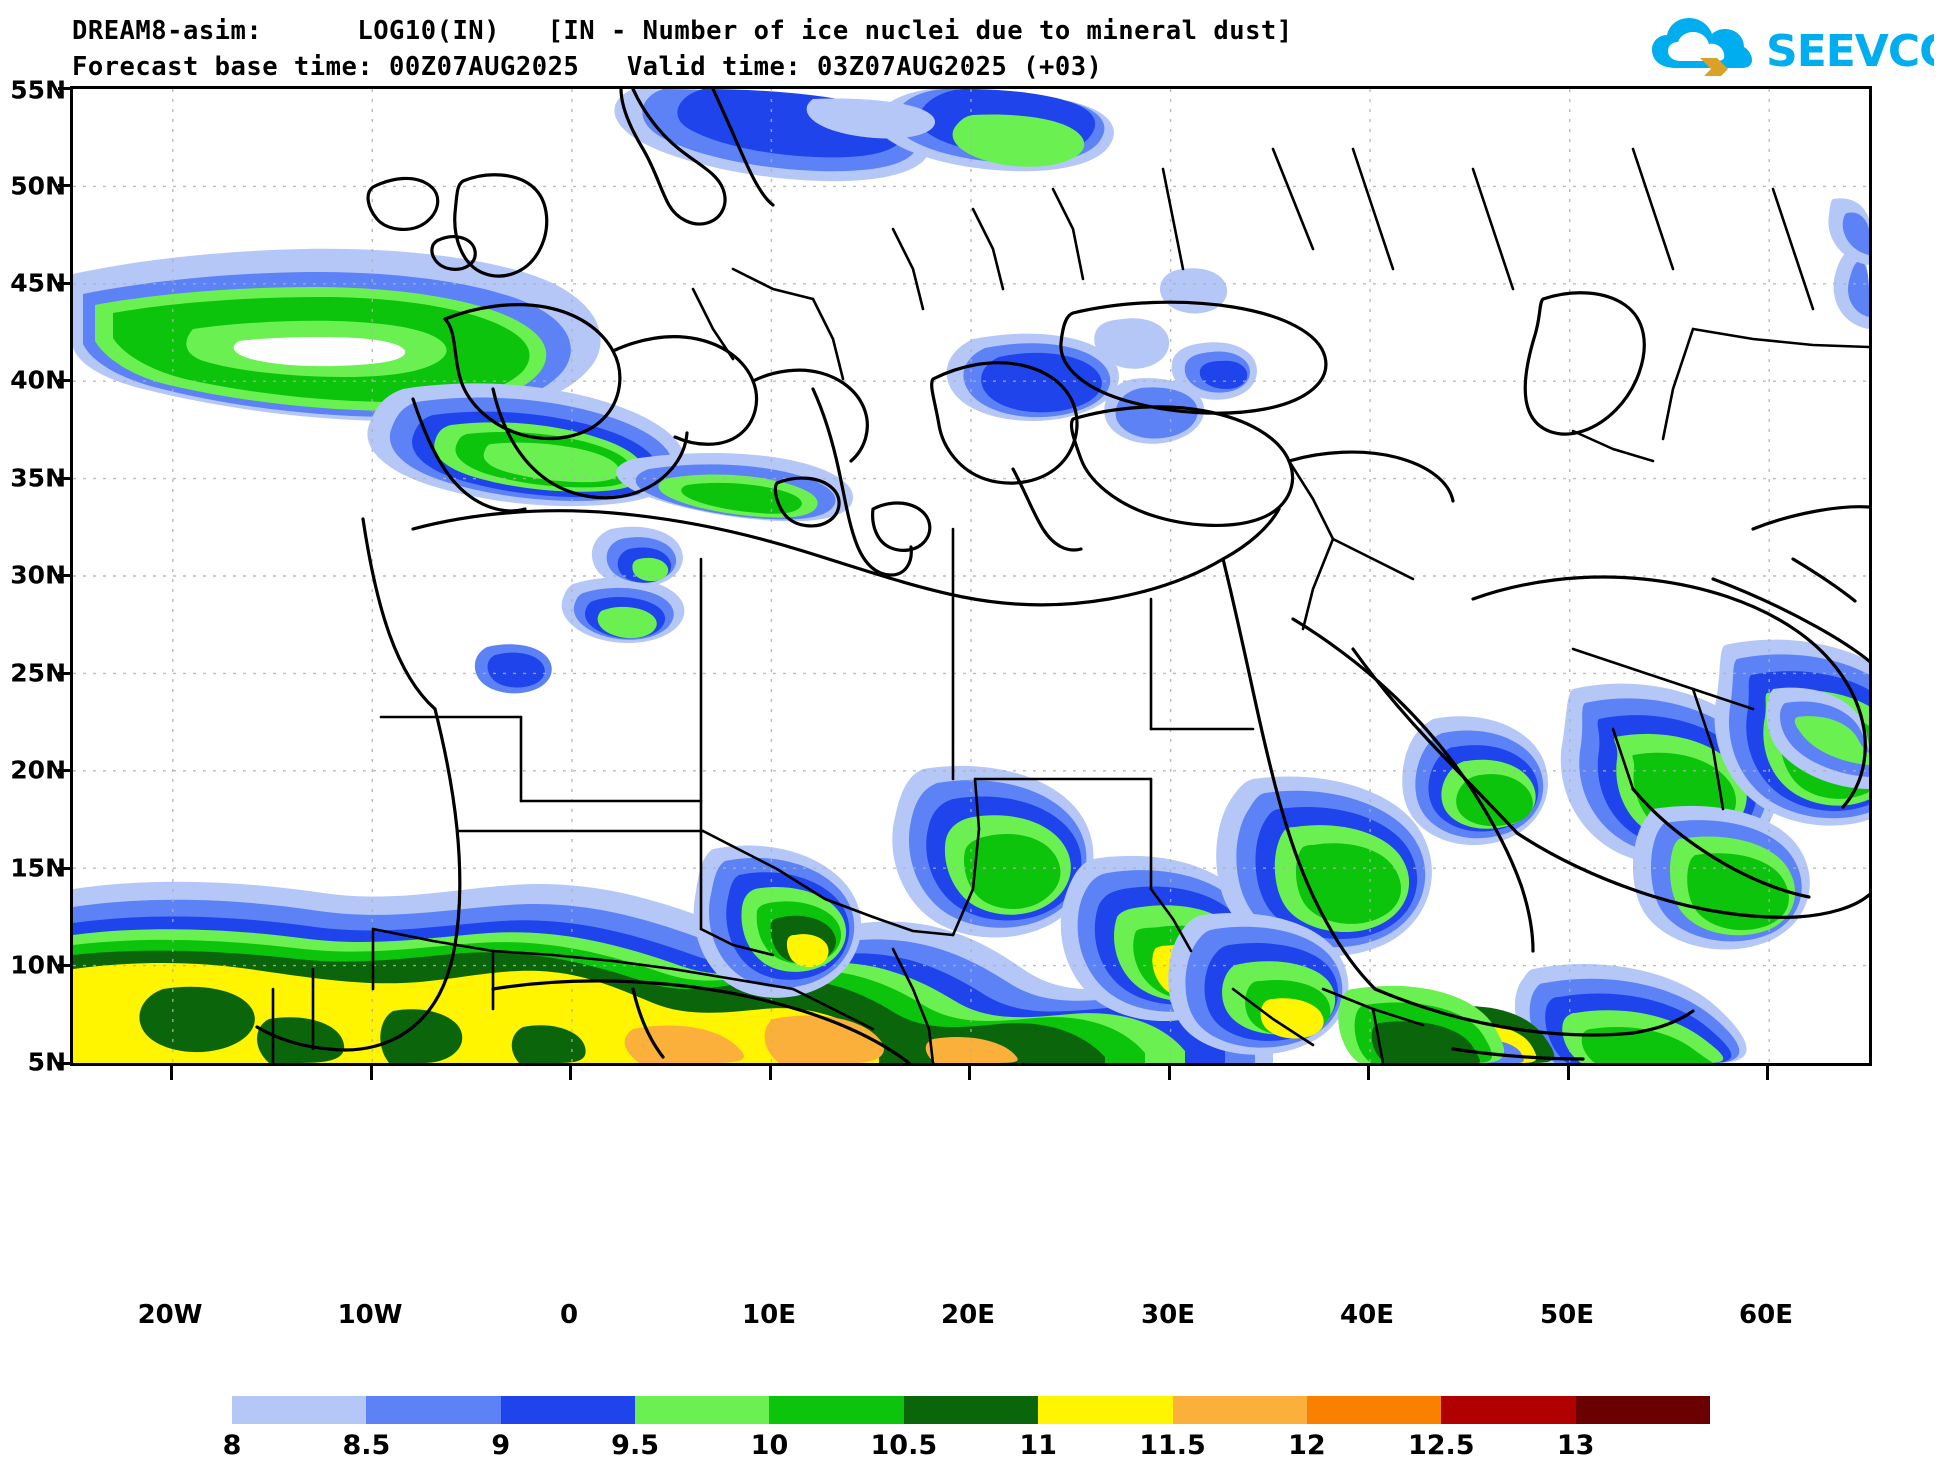 The height and width of the screenshot is (1470, 1942). What do you see at coordinates (370, 1315) in the screenshot?
I see `x-axis-label: 10W` at bounding box center [370, 1315].